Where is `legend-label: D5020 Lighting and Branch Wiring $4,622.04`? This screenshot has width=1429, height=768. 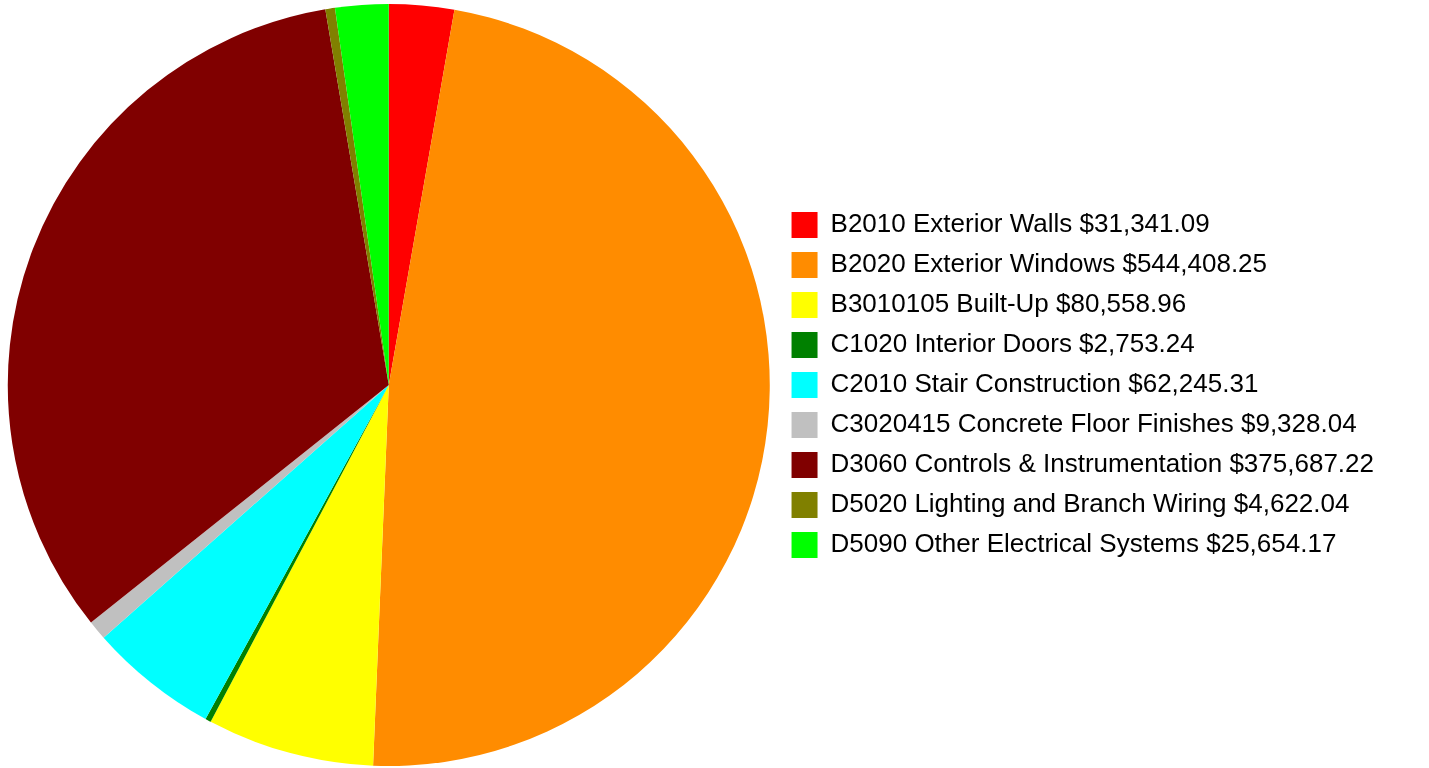 legend-label: D5020 Lighting and Branch Wiring $4,622.04 is located at coordinates (1090, 503).